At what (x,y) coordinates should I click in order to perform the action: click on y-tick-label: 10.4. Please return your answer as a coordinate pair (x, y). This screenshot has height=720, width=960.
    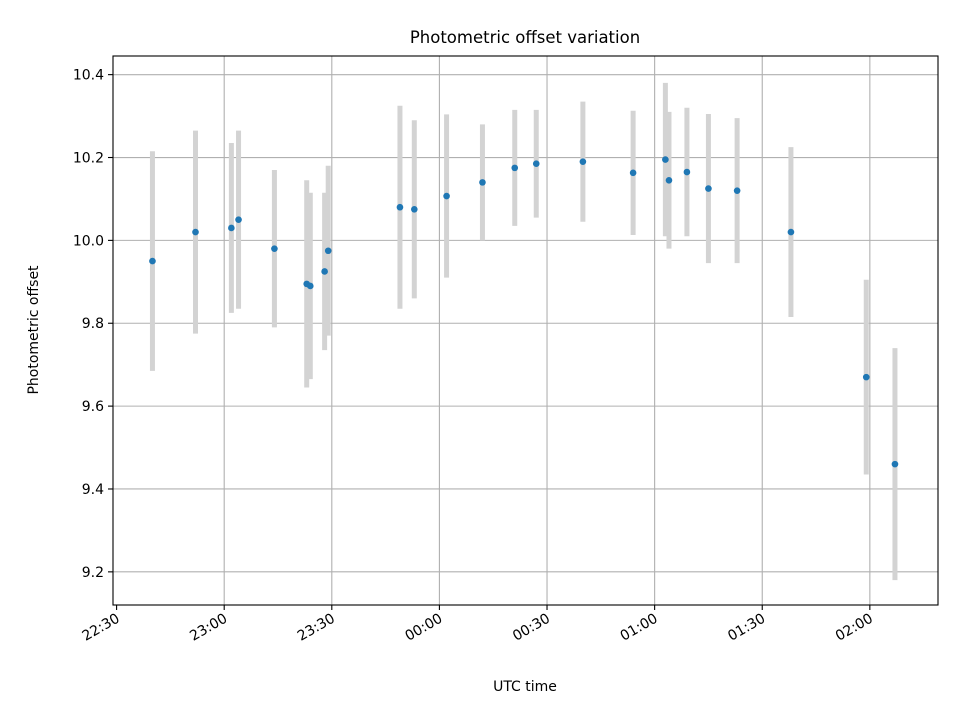
    Looking at the image, I should click on (88, 76).